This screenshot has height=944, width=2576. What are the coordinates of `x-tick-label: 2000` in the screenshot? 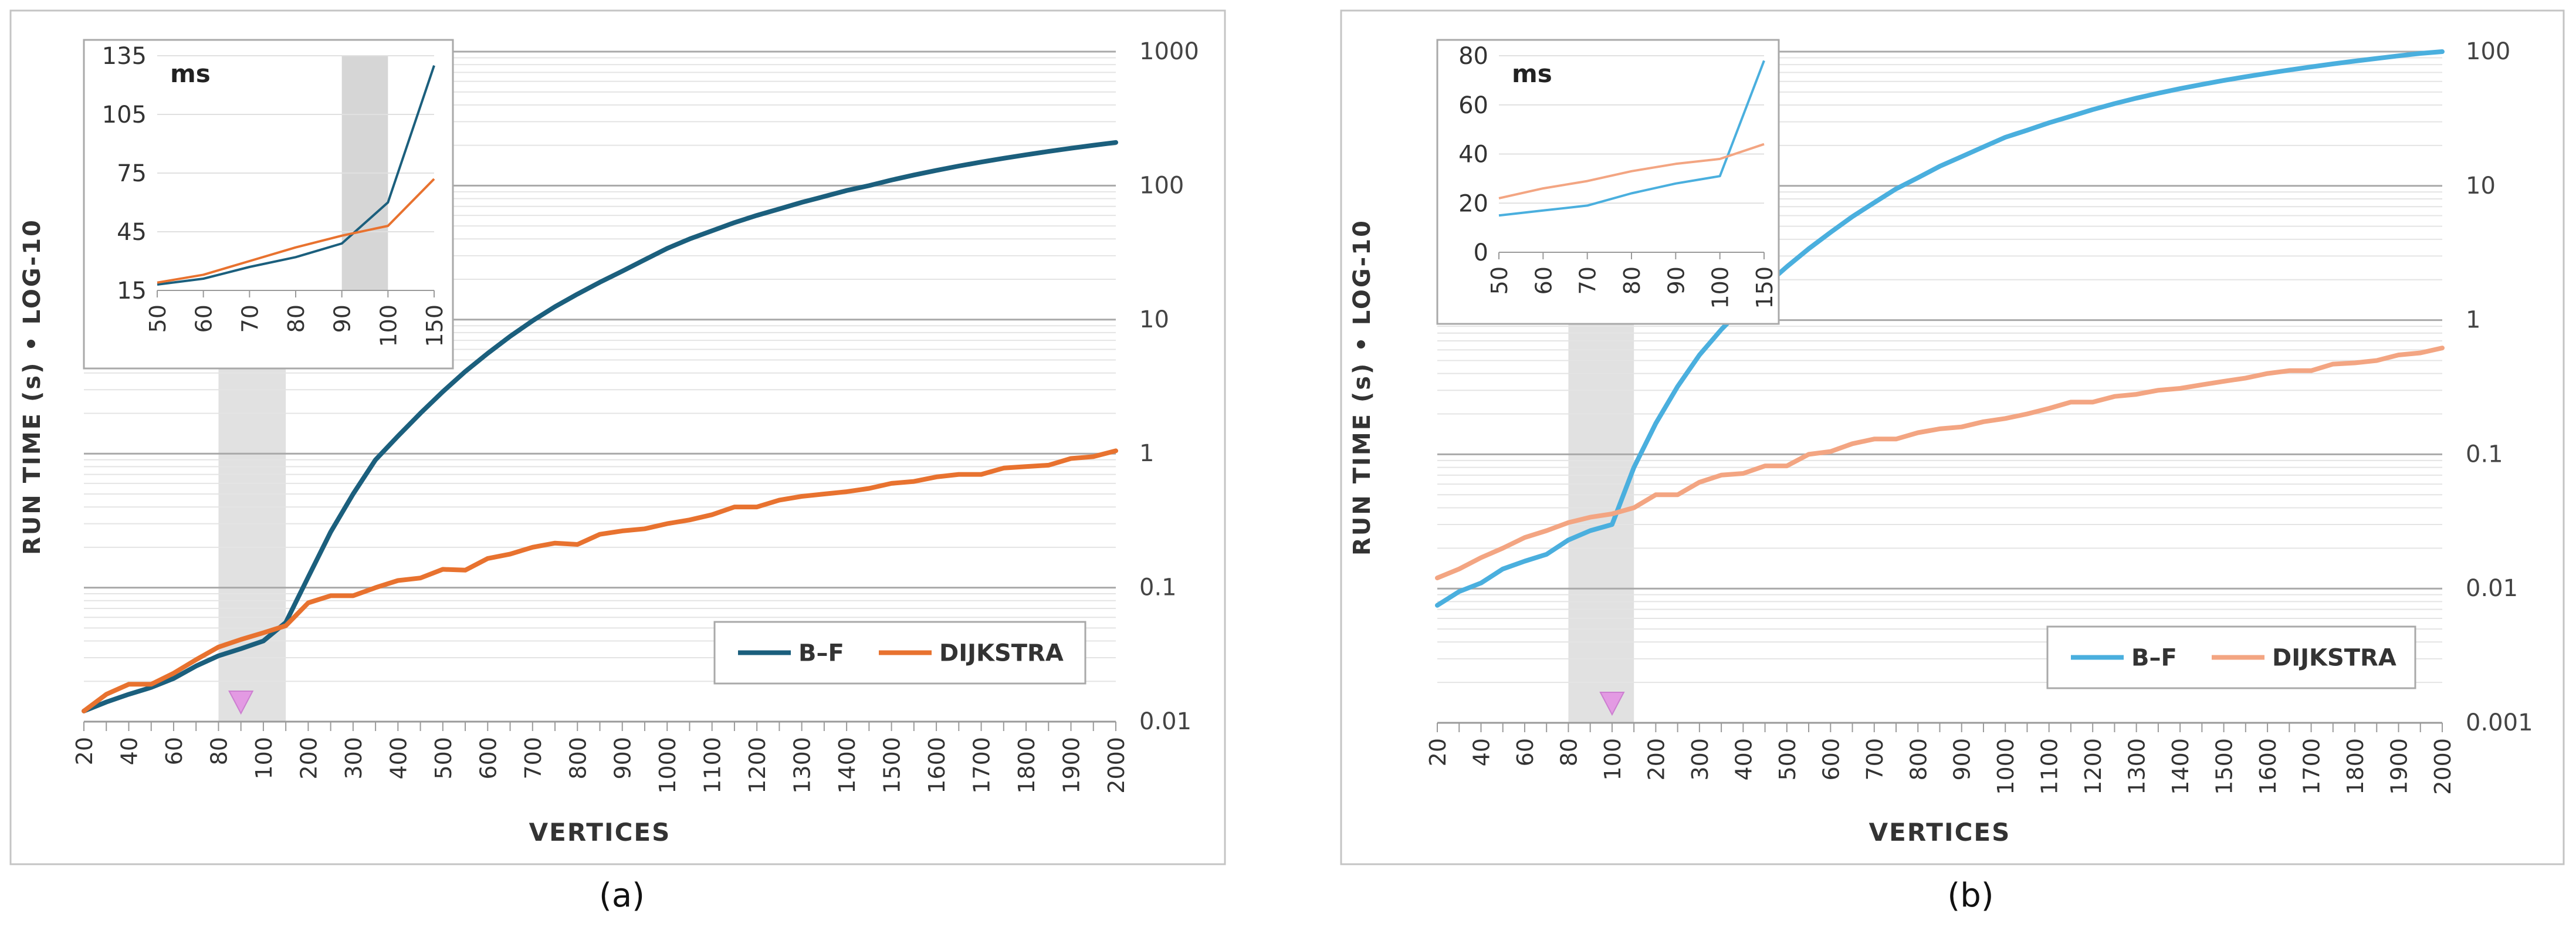 It's located at (1116, 765).